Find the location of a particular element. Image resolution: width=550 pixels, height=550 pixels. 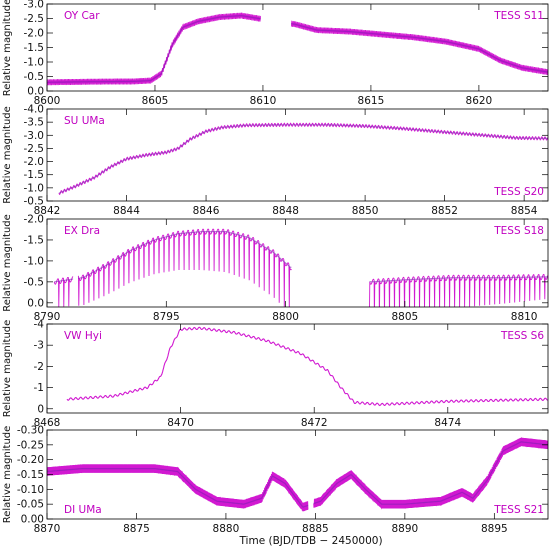

x-tick-label-0-3: 8615 is located at coordinates (371, 101).